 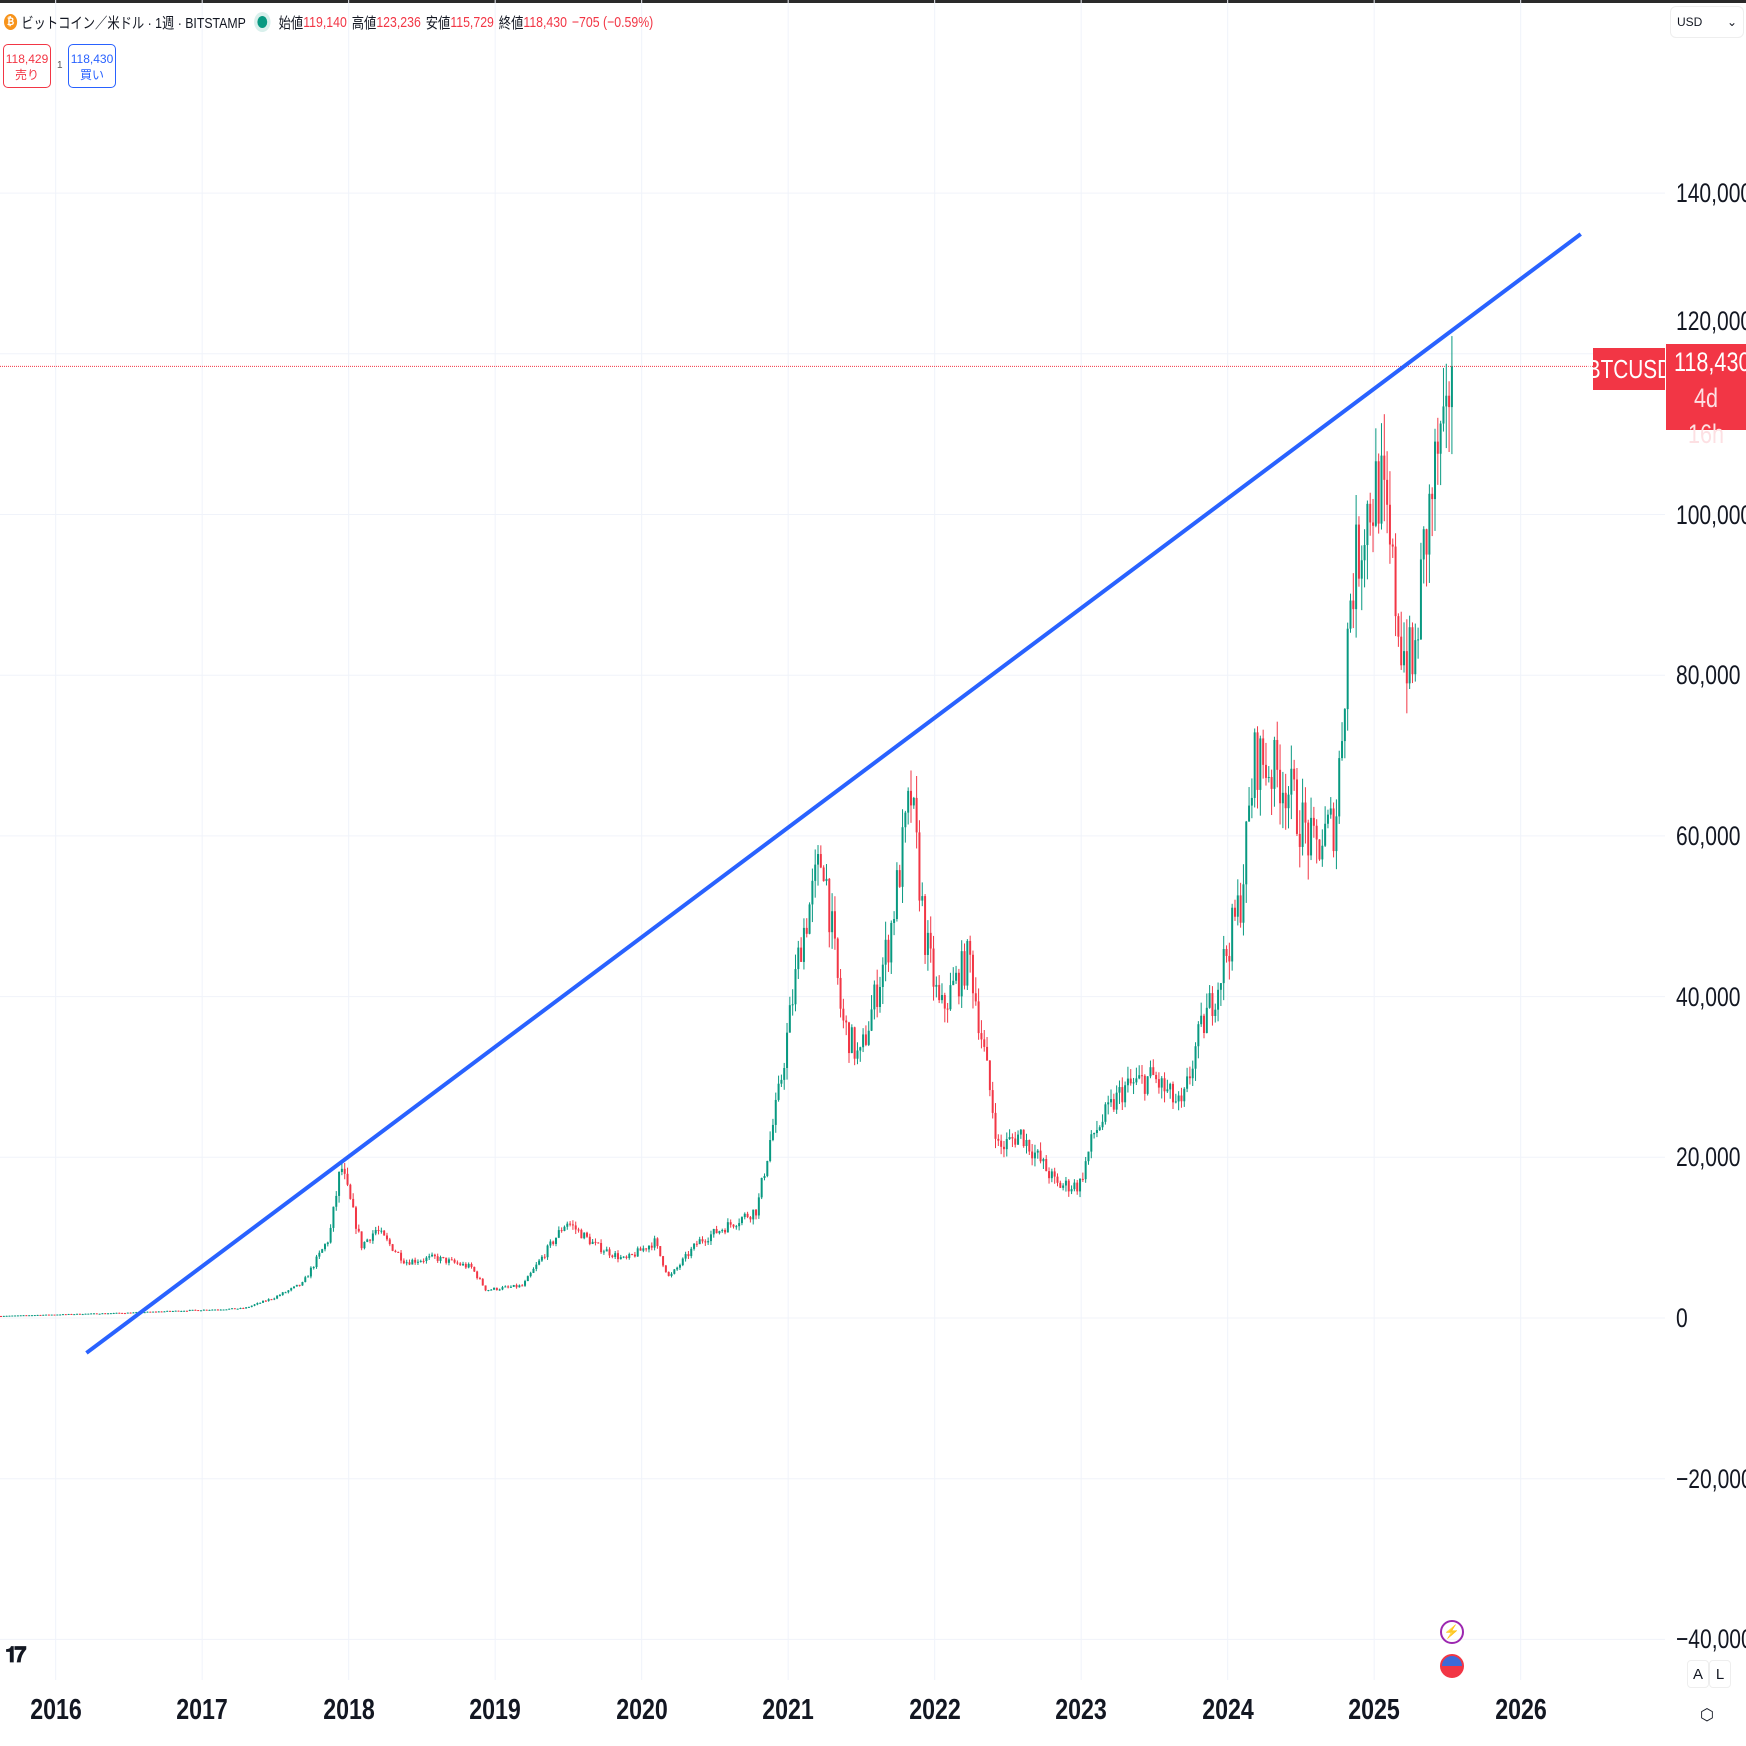 What do you see at coordinates (133, 23) in the screenshot?
I see `symbol-title: ビットコイン／米ドル · 1週 · BITSTAMP` at bounding box center [133, 23].